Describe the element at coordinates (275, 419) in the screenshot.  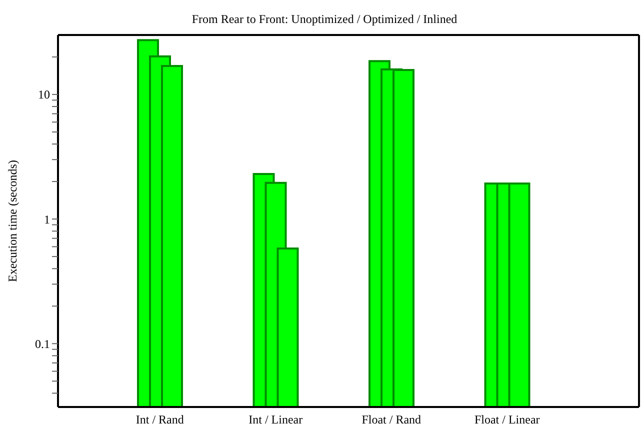
I see `x-tick-label: Int / Linear` at that location.